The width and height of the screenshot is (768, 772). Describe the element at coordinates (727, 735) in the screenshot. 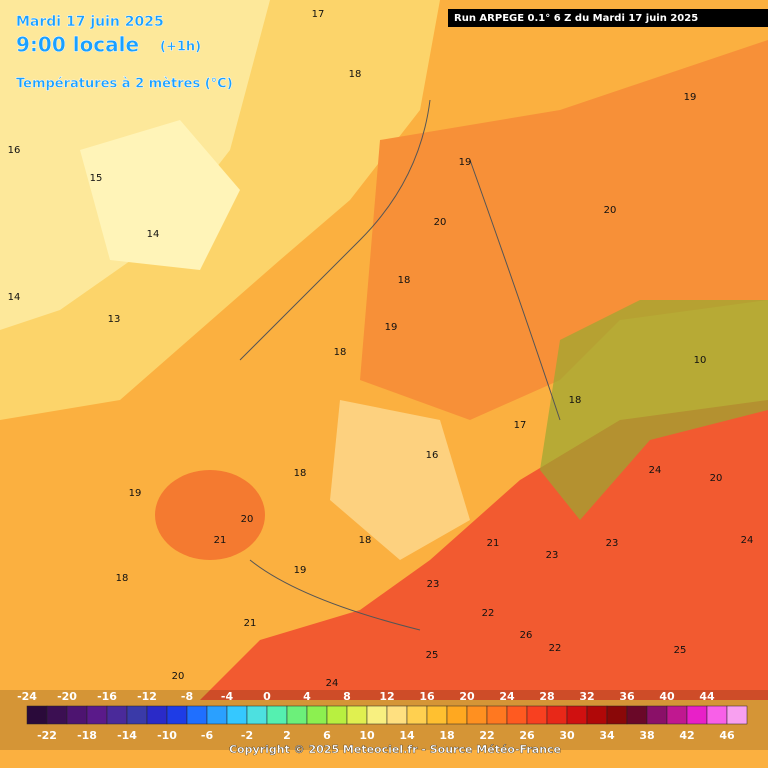

I see `scale-label: 46` at that location.